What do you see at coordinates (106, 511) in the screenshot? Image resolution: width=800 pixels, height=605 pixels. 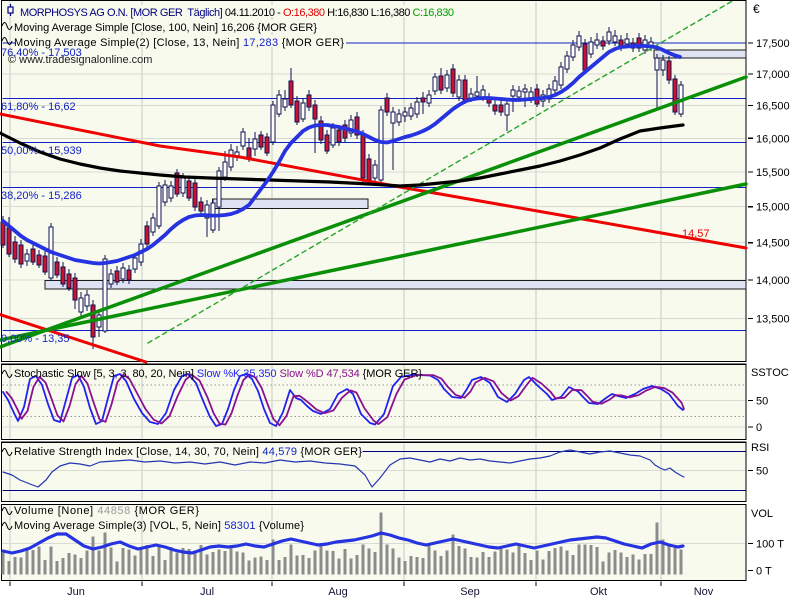 I see `svg-text: Volume [None] 44858 {MOR GER}` at bounding box center [106, 511].